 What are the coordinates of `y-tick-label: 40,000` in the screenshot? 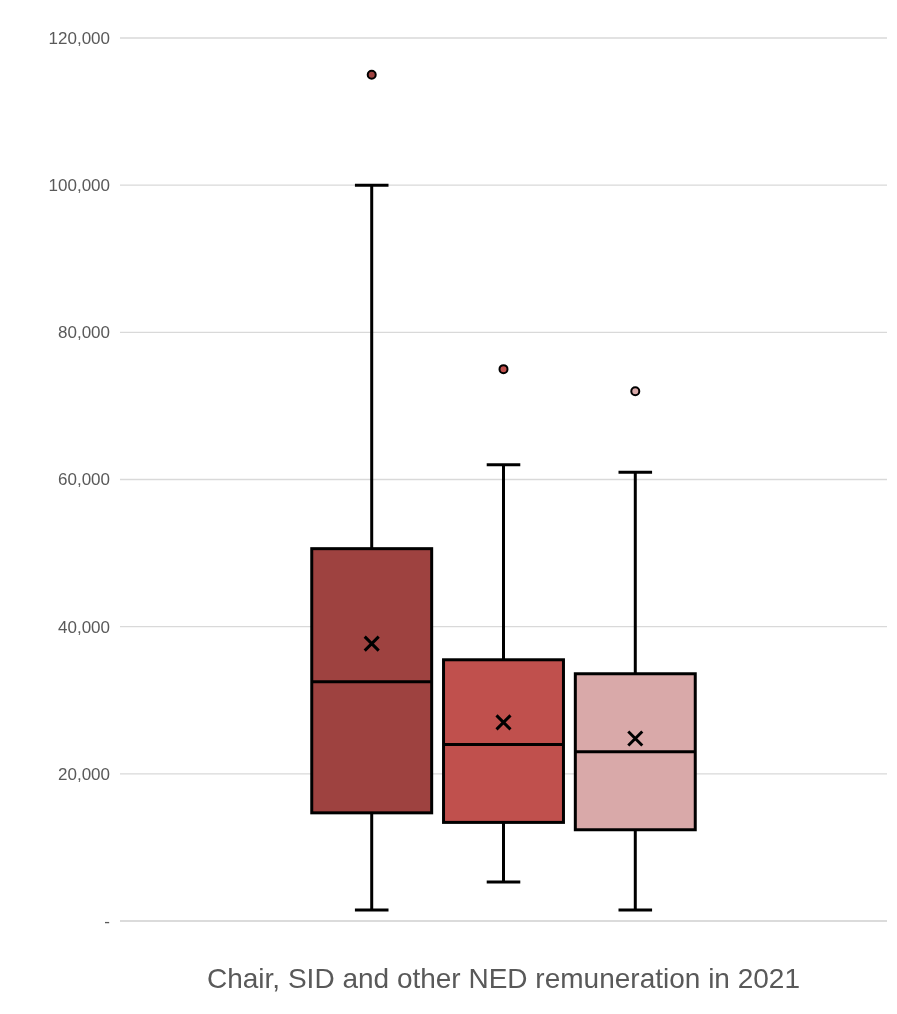 It's located at (84, 627).